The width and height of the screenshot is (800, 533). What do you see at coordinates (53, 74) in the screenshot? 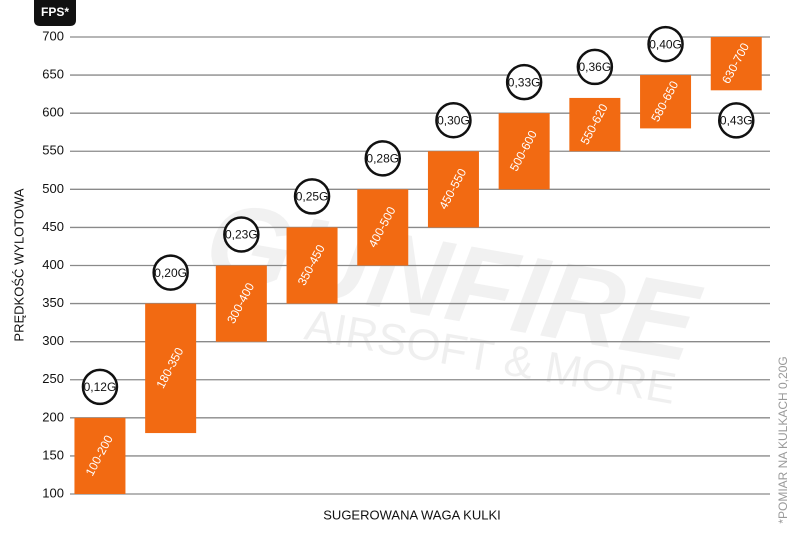
I see `y-tick-label: 650` at bounding box center [53, 74].